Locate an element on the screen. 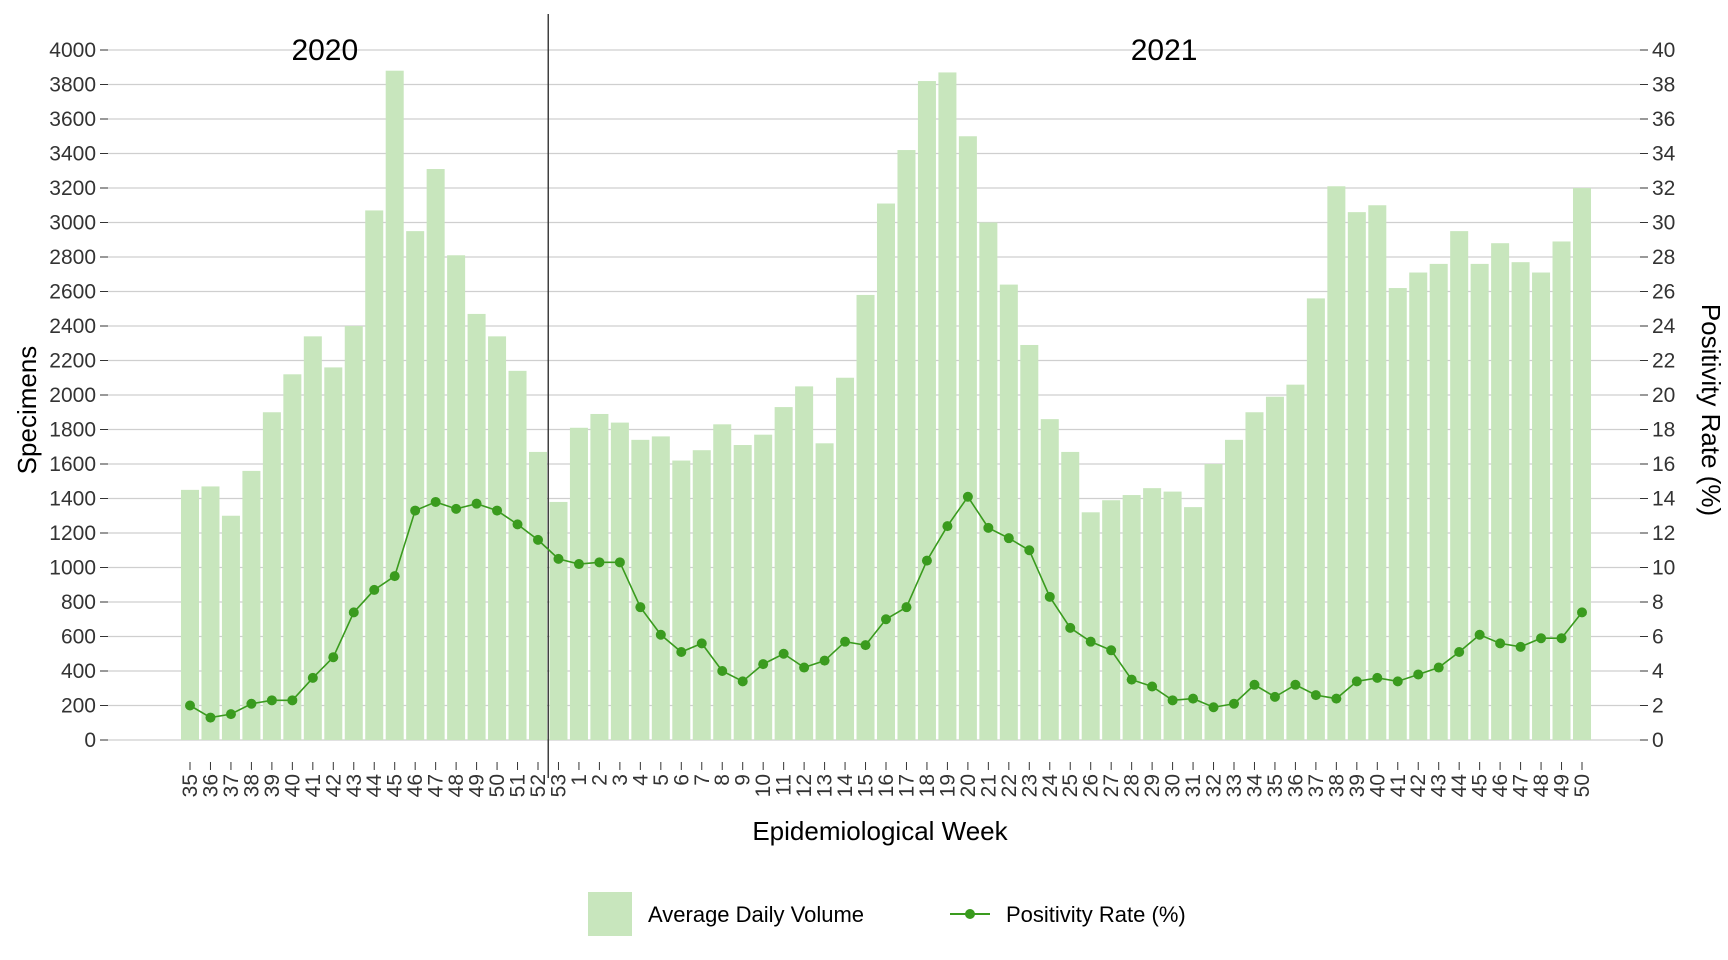 The width and height of the screenshot is (1728, 960). x-tick-label: 49 is located at coordinates (477, 785).